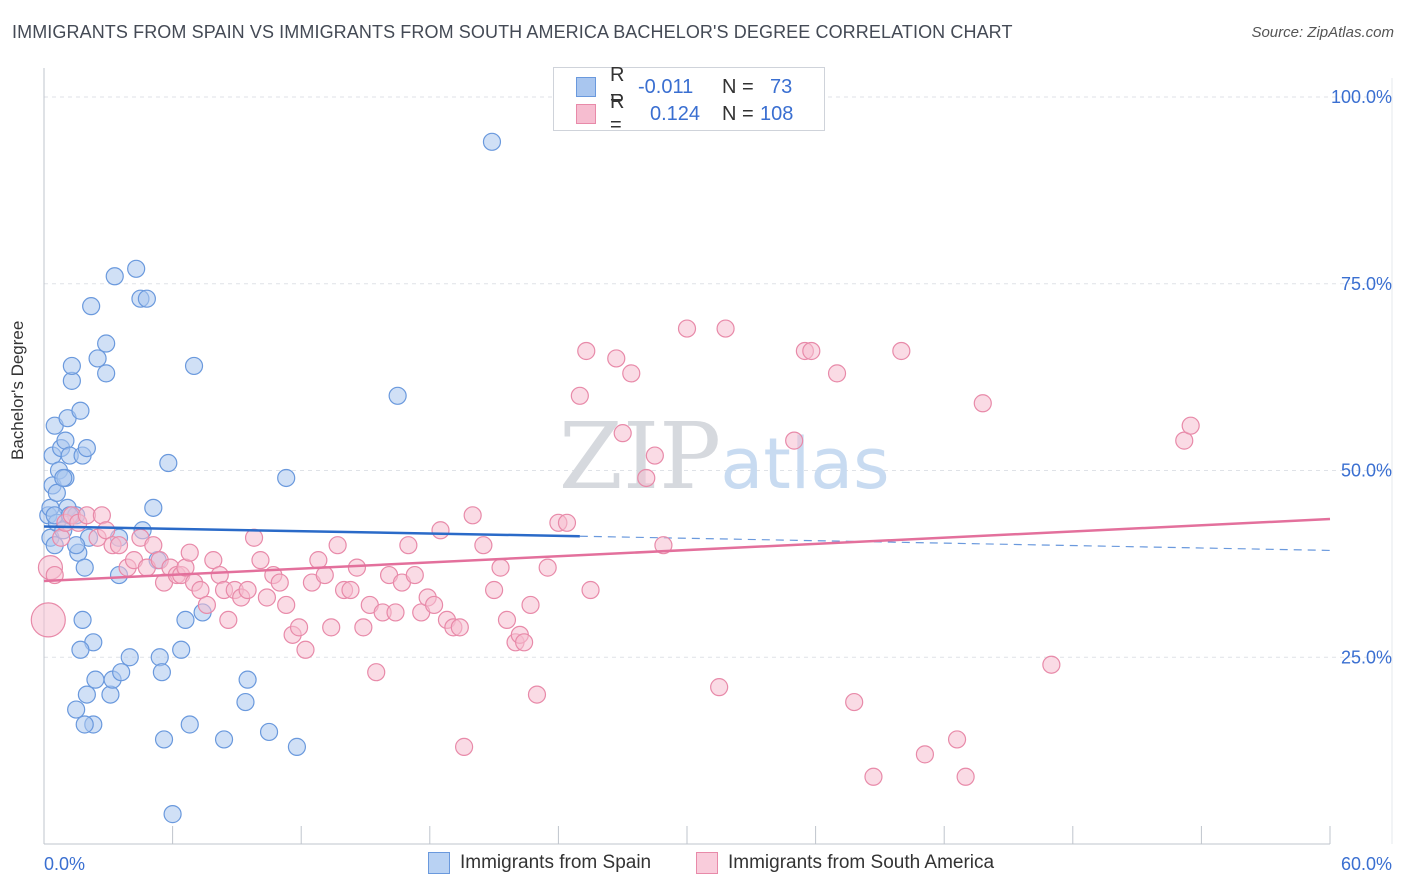 Image resolution: width=1406 pixels, height=892 pixels. What do you see at coordinates (1322, 32) in the screenshot?
I see `source-label: Source: ZipAtlas.com` at bounding box center [1322, 32].